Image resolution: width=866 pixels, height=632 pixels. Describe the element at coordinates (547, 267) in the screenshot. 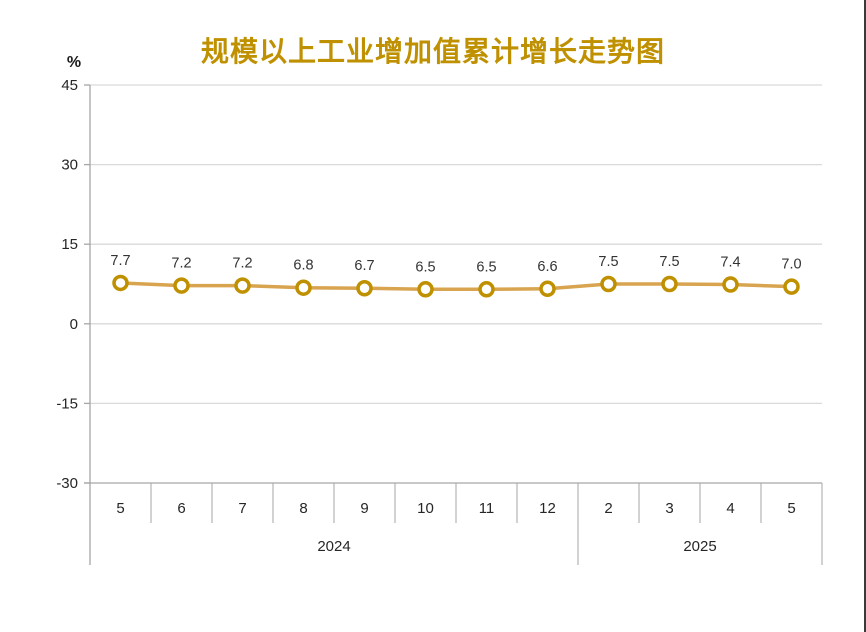

I see `data-point-label: 6.6` at that location.